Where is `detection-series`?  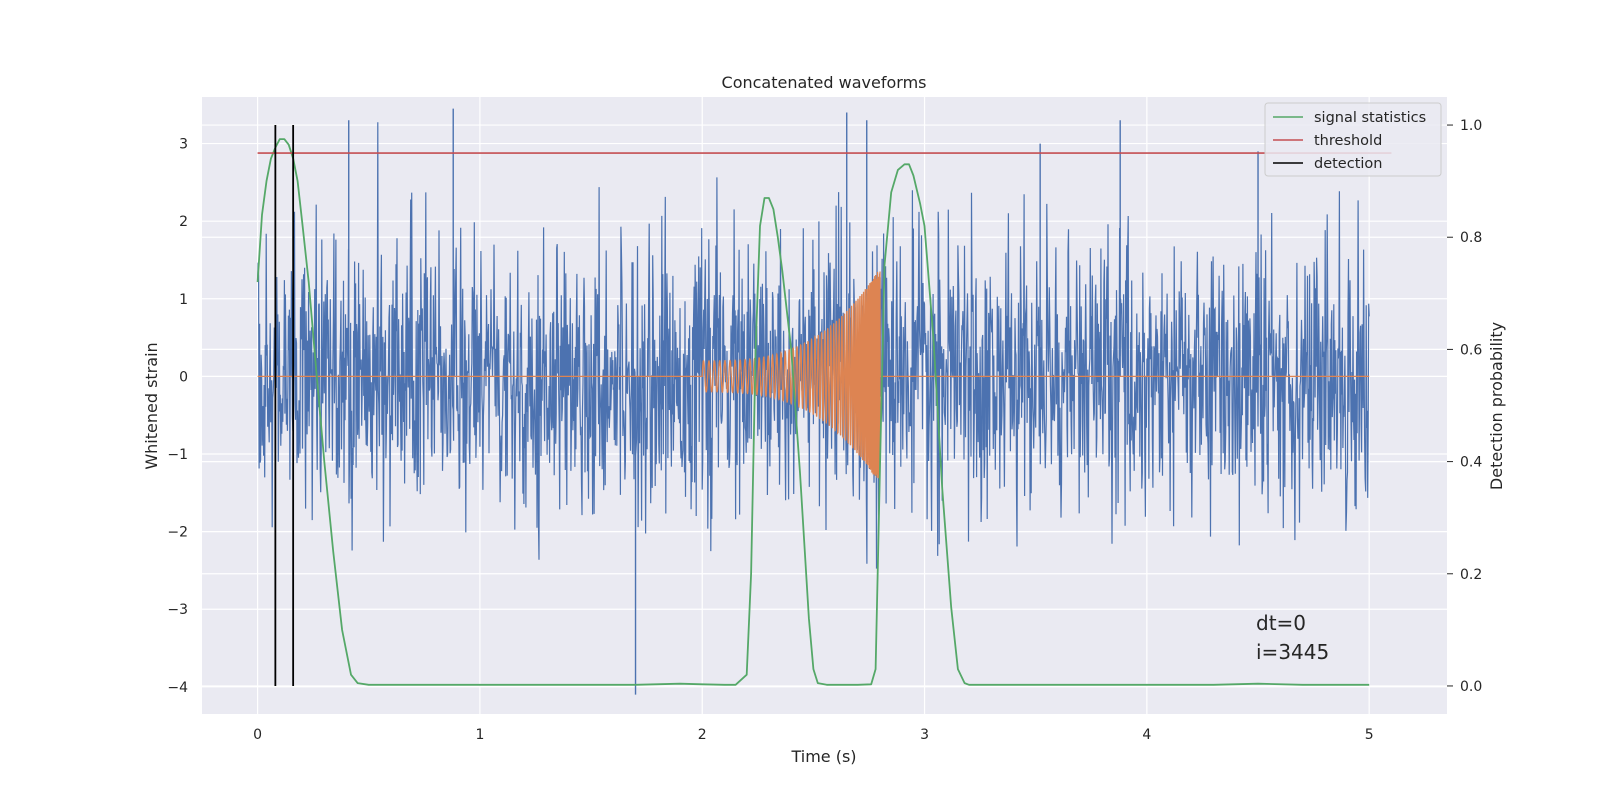 detection-series is located at coordinates (284, 405).